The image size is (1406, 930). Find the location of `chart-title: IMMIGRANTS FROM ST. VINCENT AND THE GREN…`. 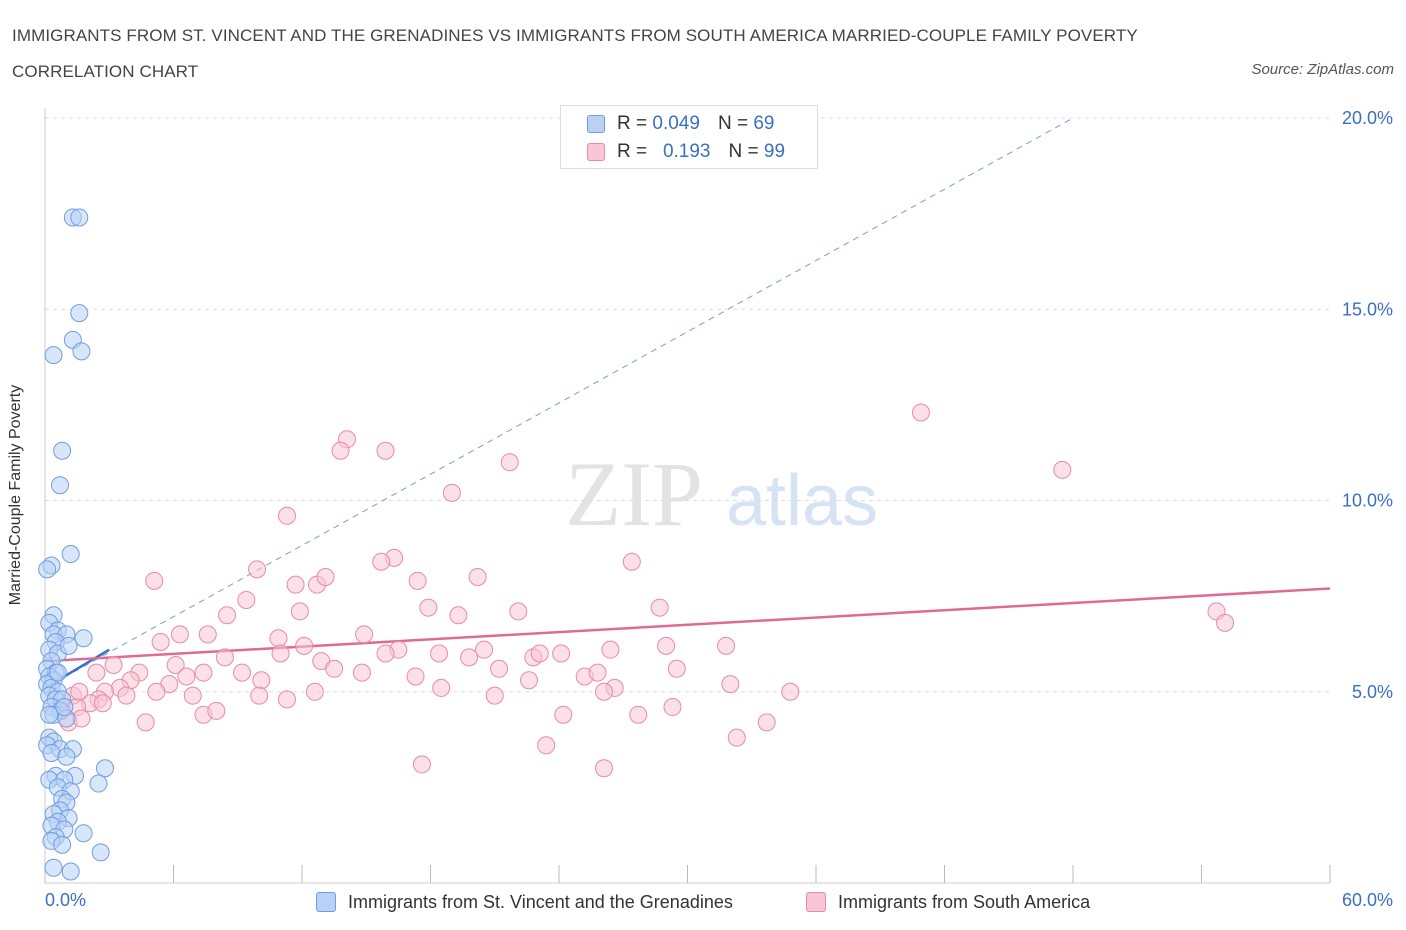

chart-title: IMMIGRANTS FROM ST. VINCENT AND THE GREN… is located at coordinates (575, 53).